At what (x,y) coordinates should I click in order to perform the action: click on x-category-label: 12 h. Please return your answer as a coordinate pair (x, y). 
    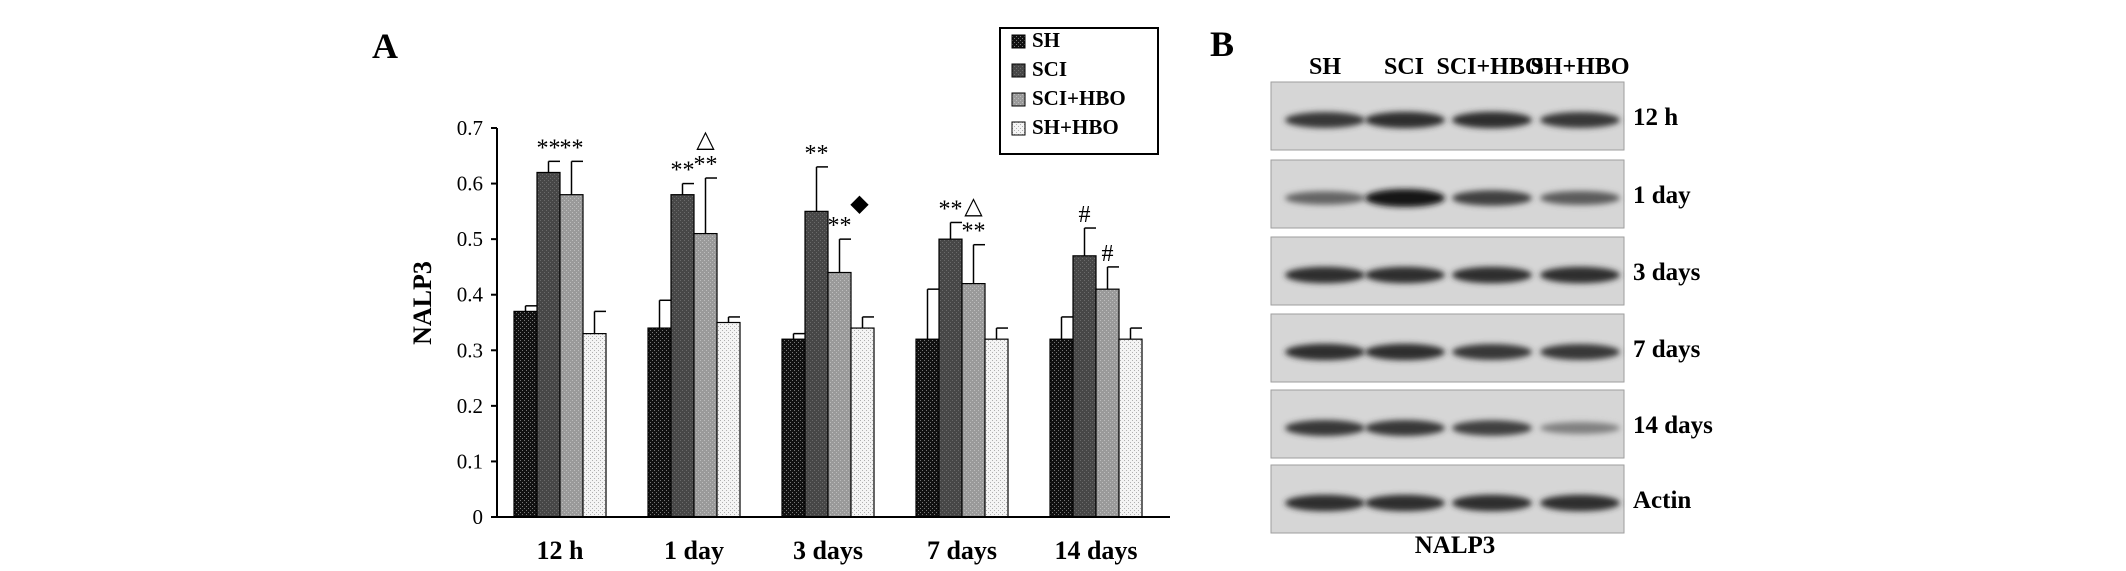
    Looking at the image, I should click on (561, 550).